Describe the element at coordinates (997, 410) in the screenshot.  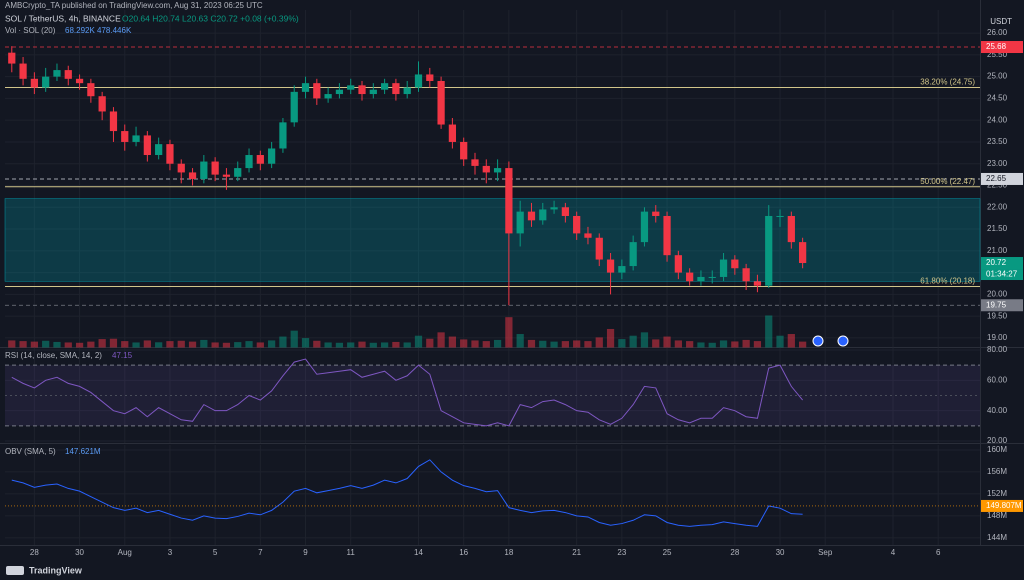
I see `y-tick-label: 40.00` at that location.